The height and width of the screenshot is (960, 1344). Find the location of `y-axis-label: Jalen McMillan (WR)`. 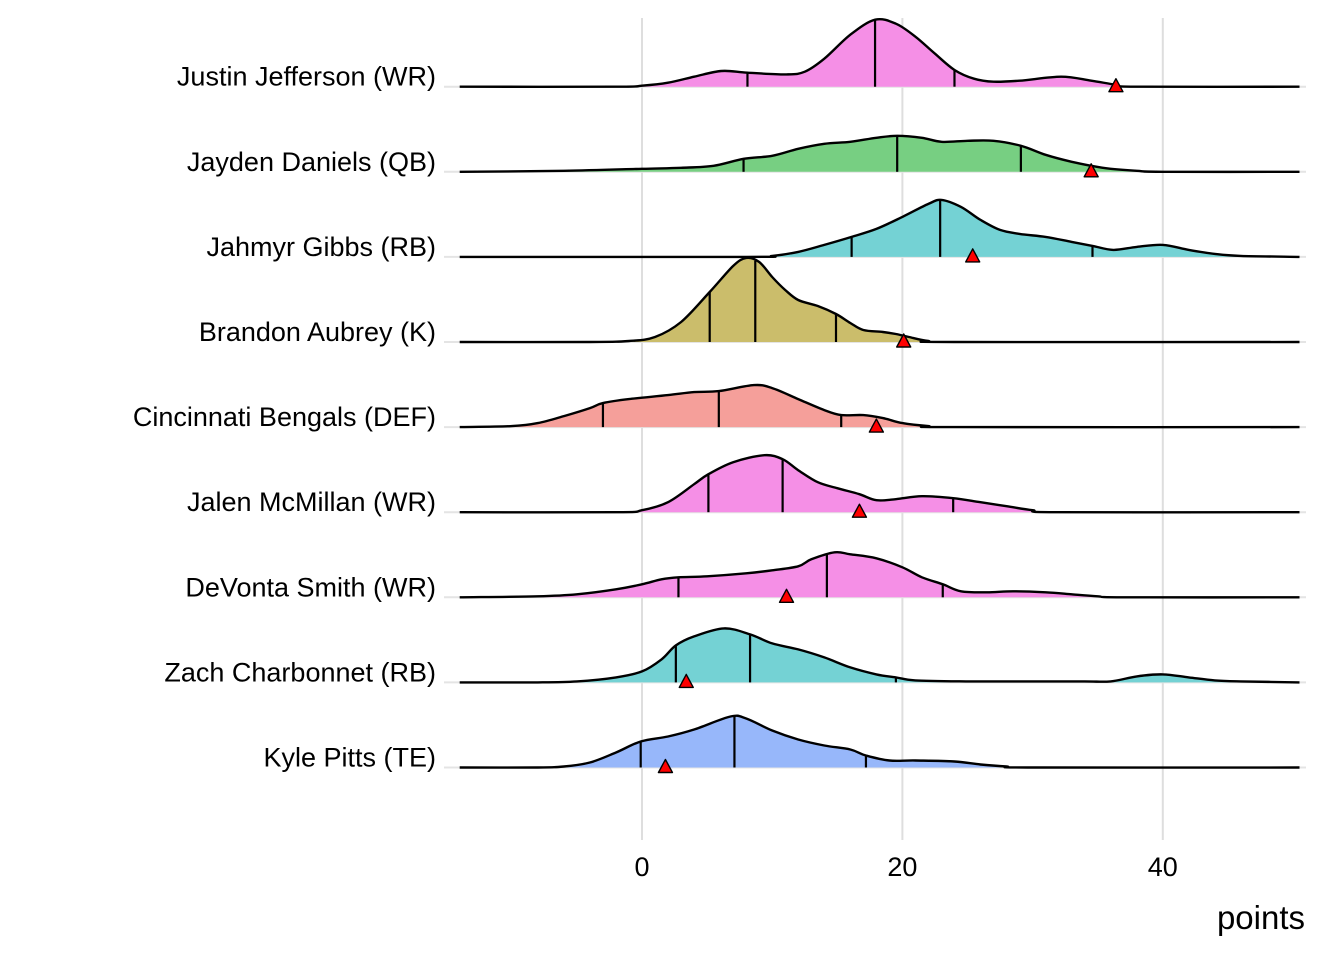

y-axis-label: Jalen McMillan (WR) is located at coordinates (311, 502).